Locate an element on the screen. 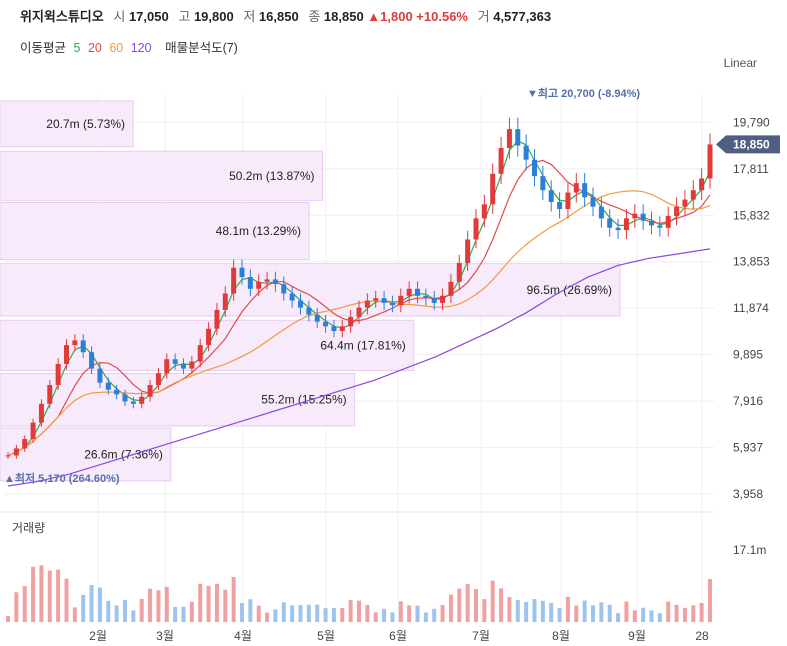  current-price-label: 18,850 is located at coordinates (751, 144).